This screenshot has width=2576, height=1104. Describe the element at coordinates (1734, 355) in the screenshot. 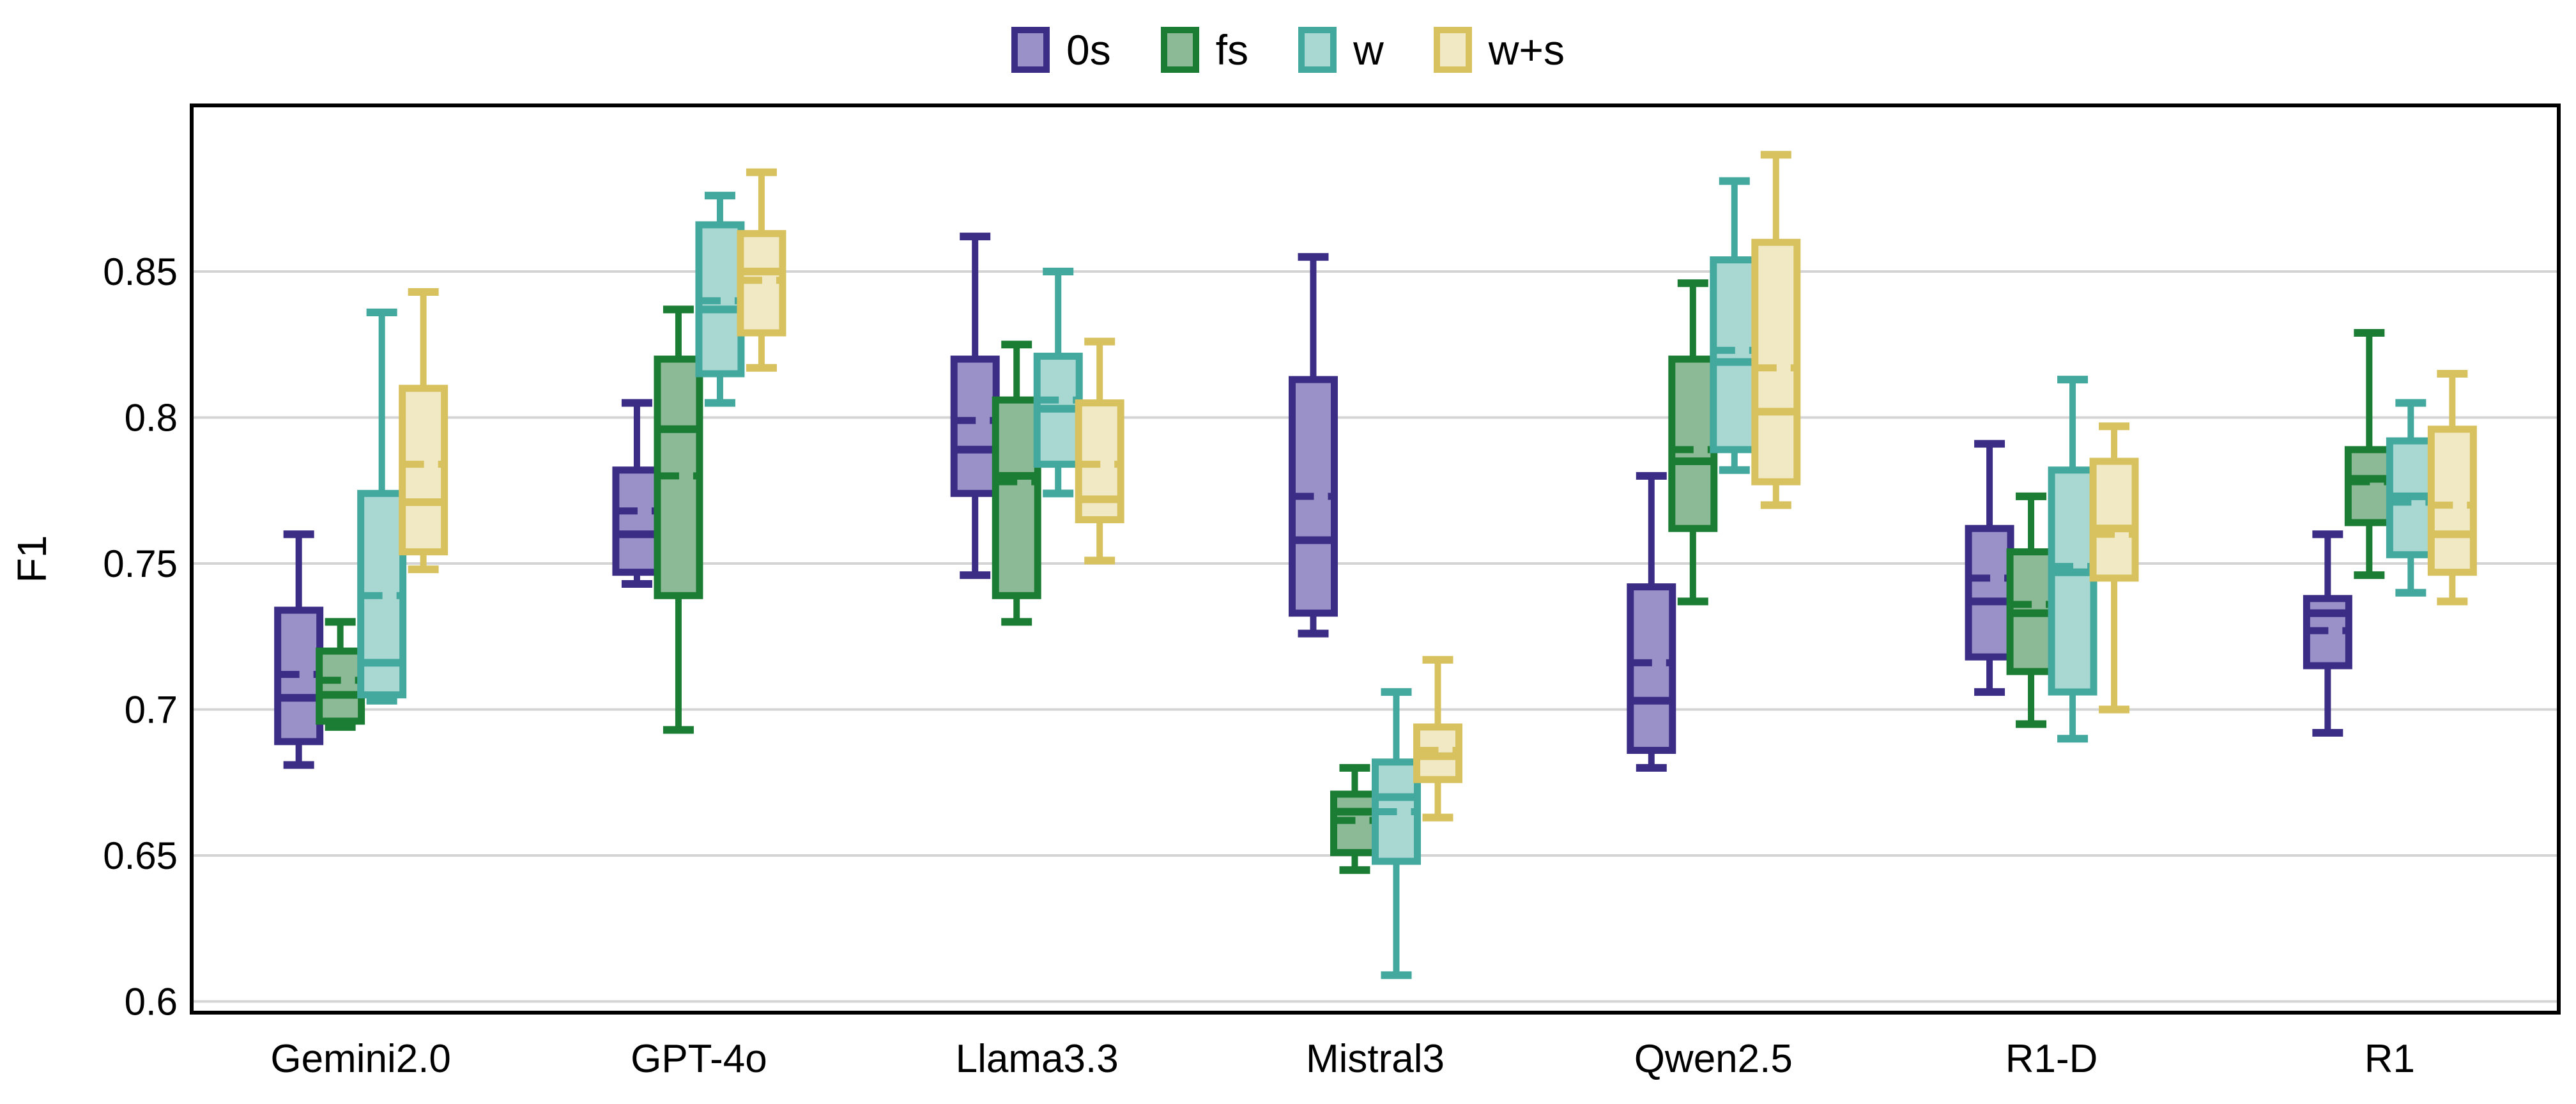

I see `box-Qwen2.5-w-iqr` at that location.